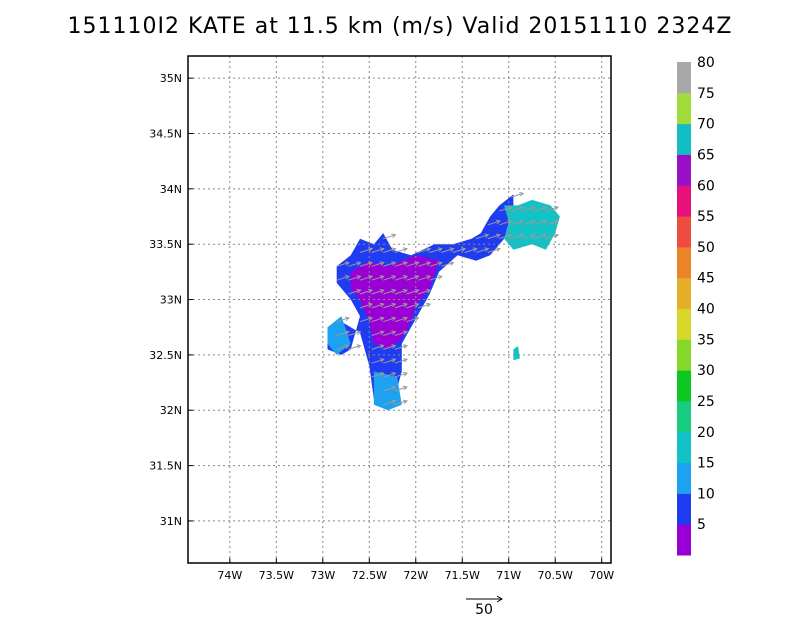 The height and width of the screenshot is (618, 800). I want to click on colorbar-label: 80, so click(706, 63).